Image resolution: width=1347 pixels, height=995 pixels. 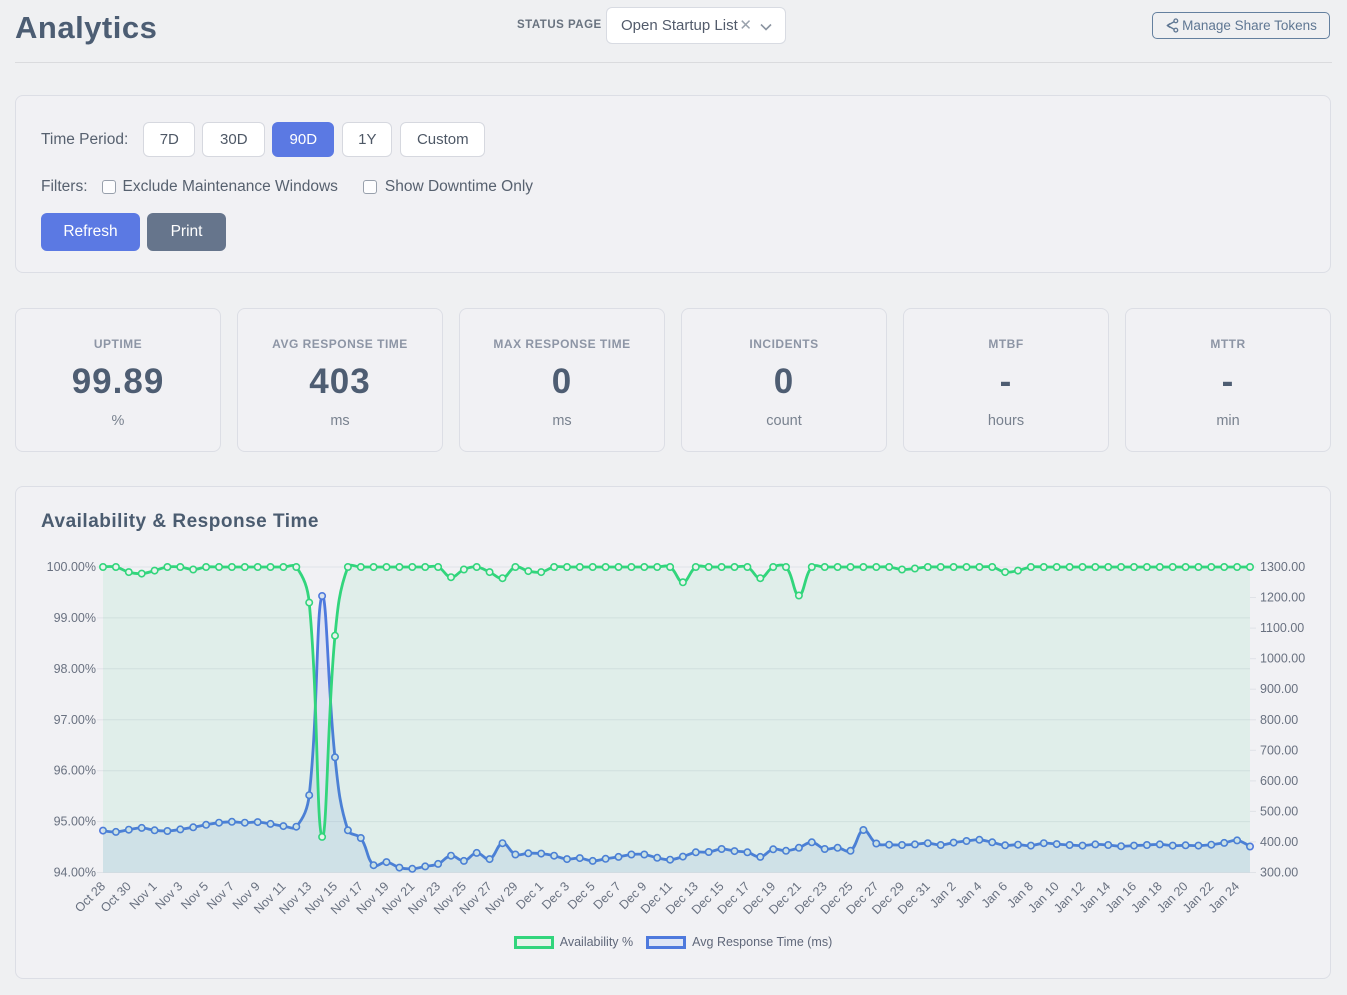 What do you see at coordinates (1282, 628) in the screenshot?
I see `svg-text: 1100.00` at bounding box center [1282, 628].